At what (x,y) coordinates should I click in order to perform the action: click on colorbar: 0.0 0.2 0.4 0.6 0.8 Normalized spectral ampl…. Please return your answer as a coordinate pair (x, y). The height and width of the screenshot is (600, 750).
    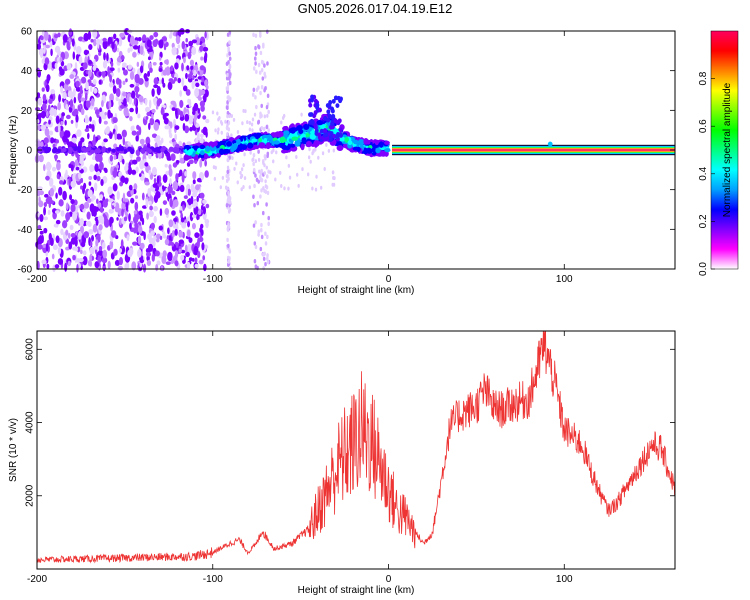
    Looking at the image, I should click on (718, 153).